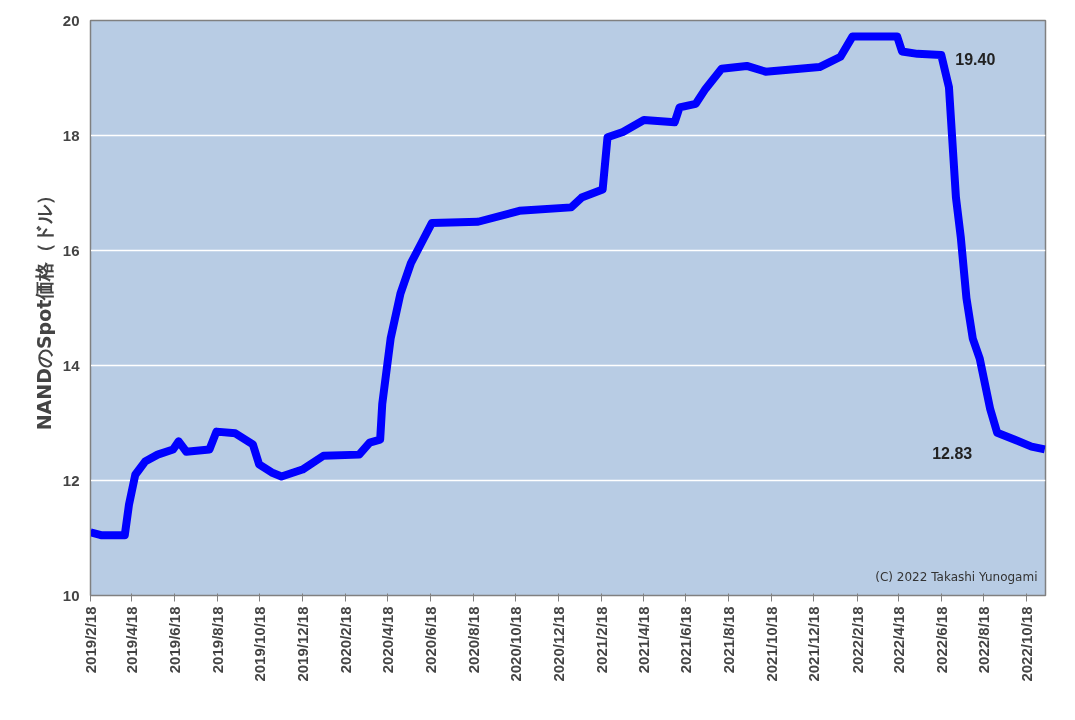  I want to click on y-axis-title: NANDのSpot価格（ドル）, so click(43, 308).